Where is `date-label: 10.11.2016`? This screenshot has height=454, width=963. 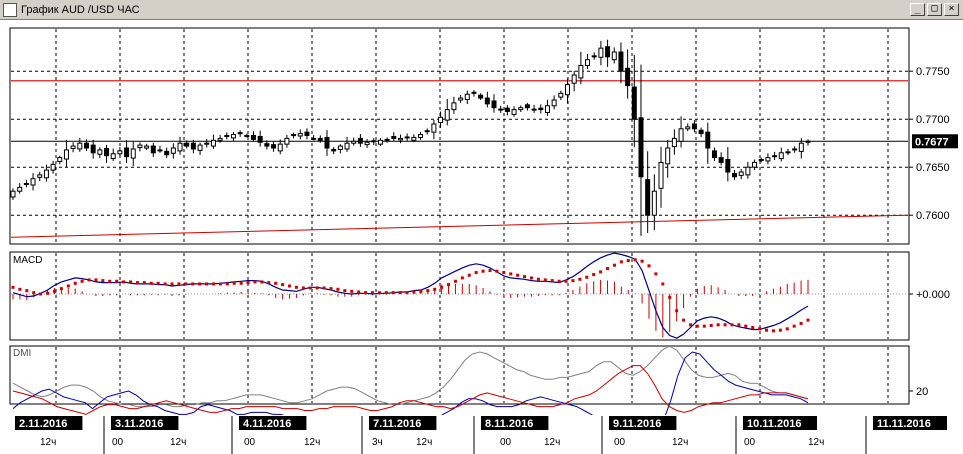 date-label: 10.11.2016 is located at coordinates (774, 424).